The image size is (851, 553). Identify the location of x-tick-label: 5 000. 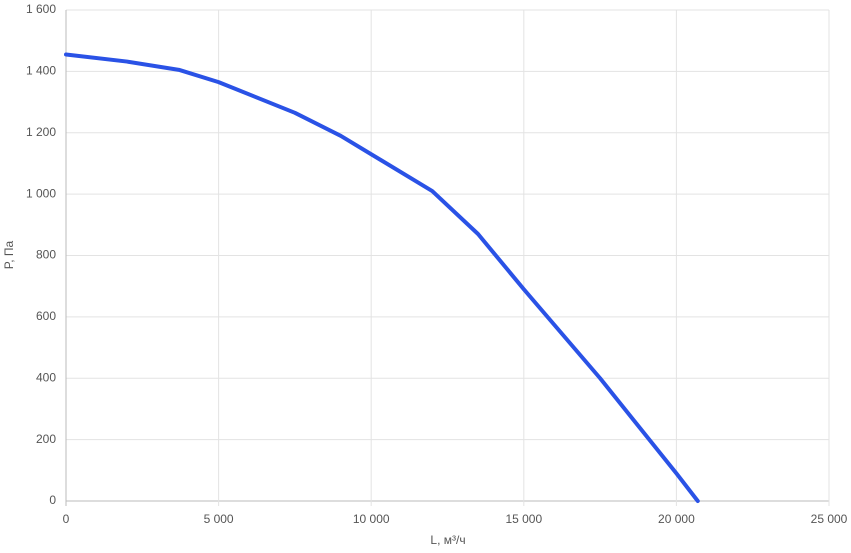
(219, 519).